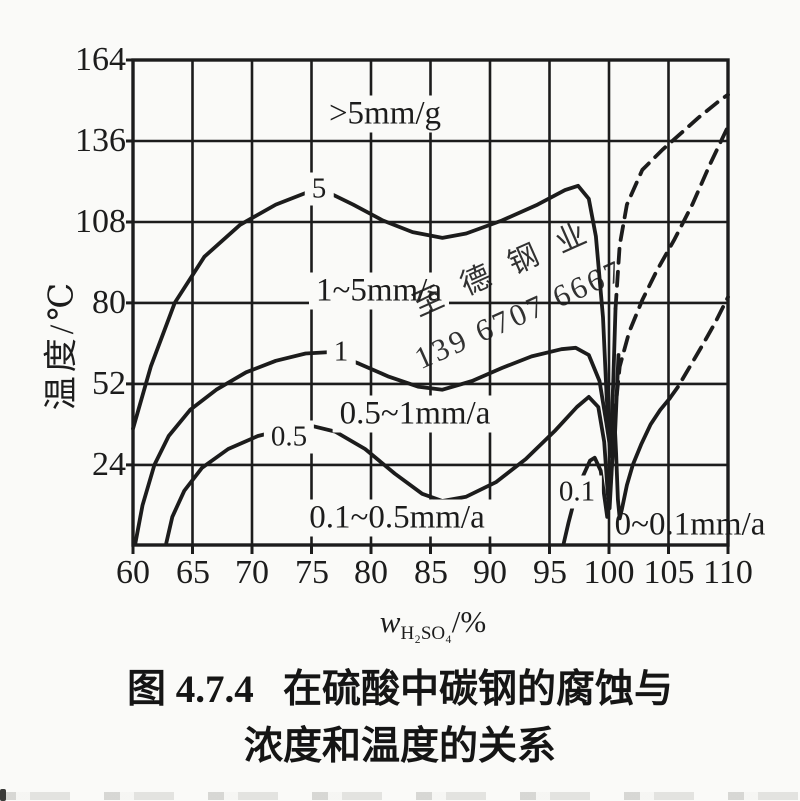 The width and height of the screenshot is (800, 801). Describe the element at coordinates (431, 572) in the screenshot. I see `x-tick-label: 85` at that location.